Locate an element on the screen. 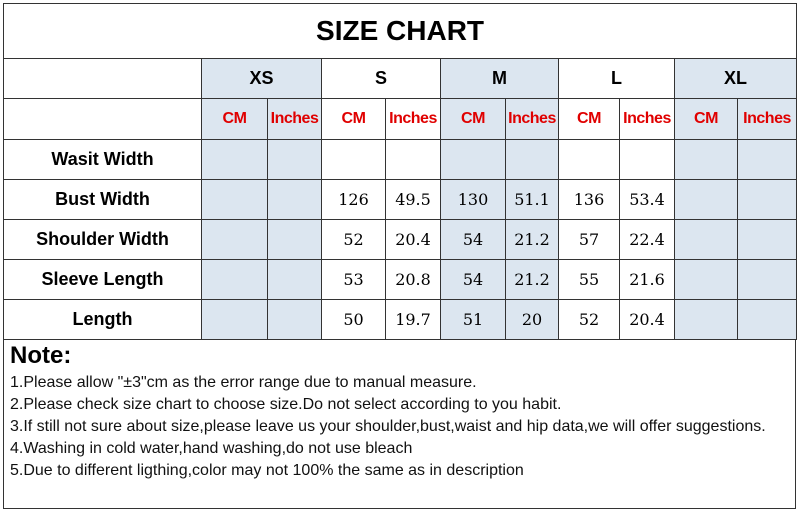  table-row: Length 50 19.7 51 20 52 20.4 is located at coordinates (400, 319).